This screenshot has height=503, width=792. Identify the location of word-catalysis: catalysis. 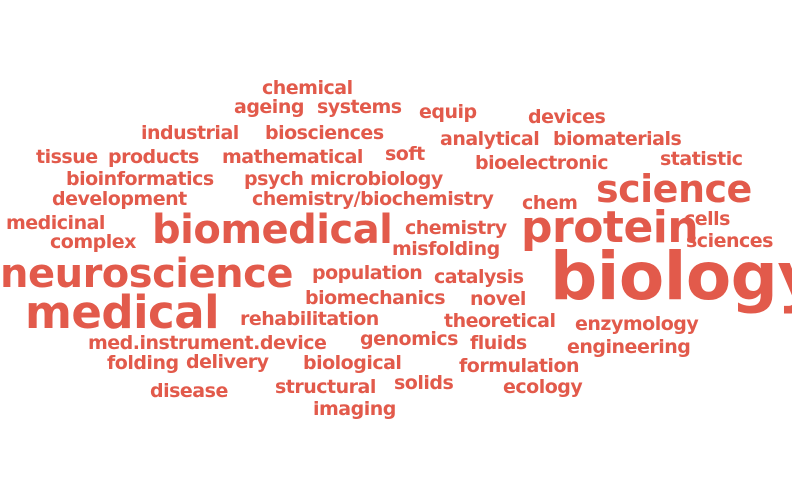
(479, 277).